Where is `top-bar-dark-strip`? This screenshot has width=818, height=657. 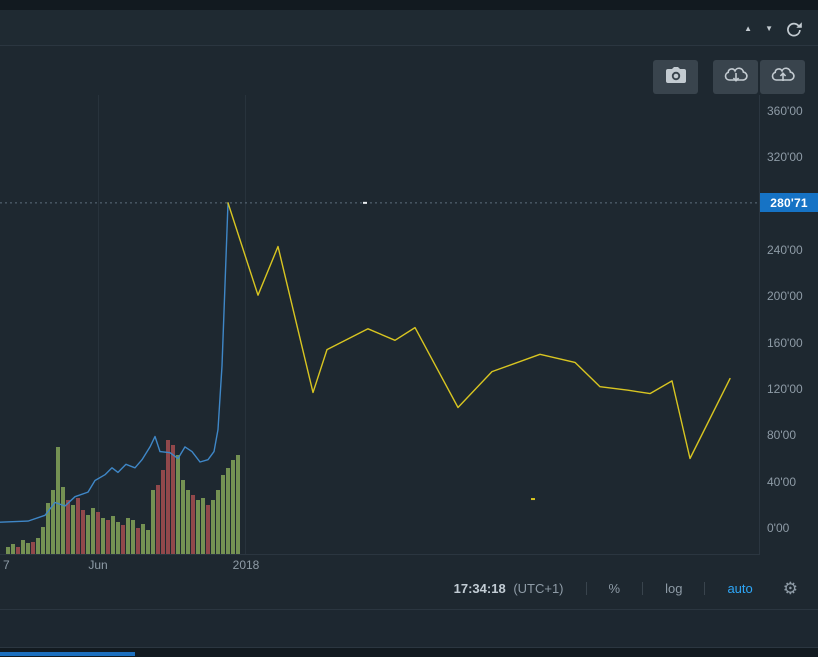 top-bar-dark-strip is located at coordinates (409, 5).